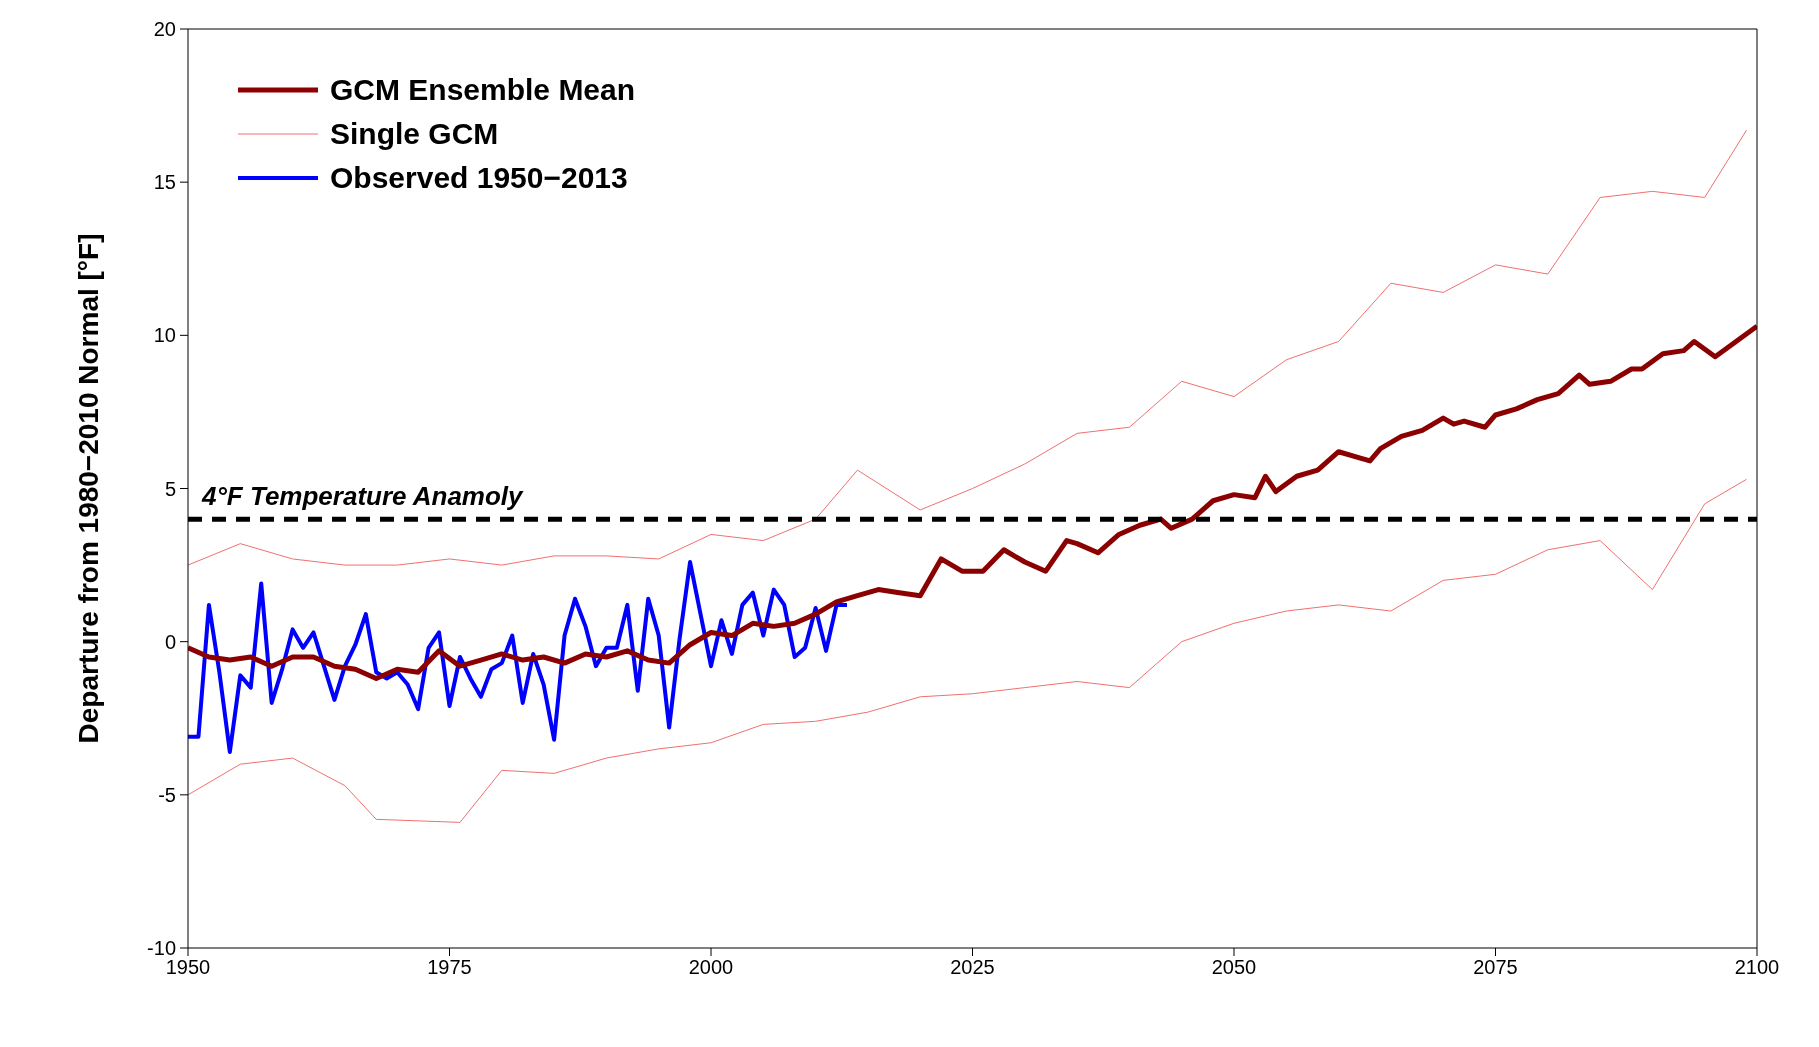 Image resolution: width=1819 pixels, height=1047 pixels. Describe the element at coordinates (972, 967) in the screenshot. I see `x-tick-label: 2025` at that location.